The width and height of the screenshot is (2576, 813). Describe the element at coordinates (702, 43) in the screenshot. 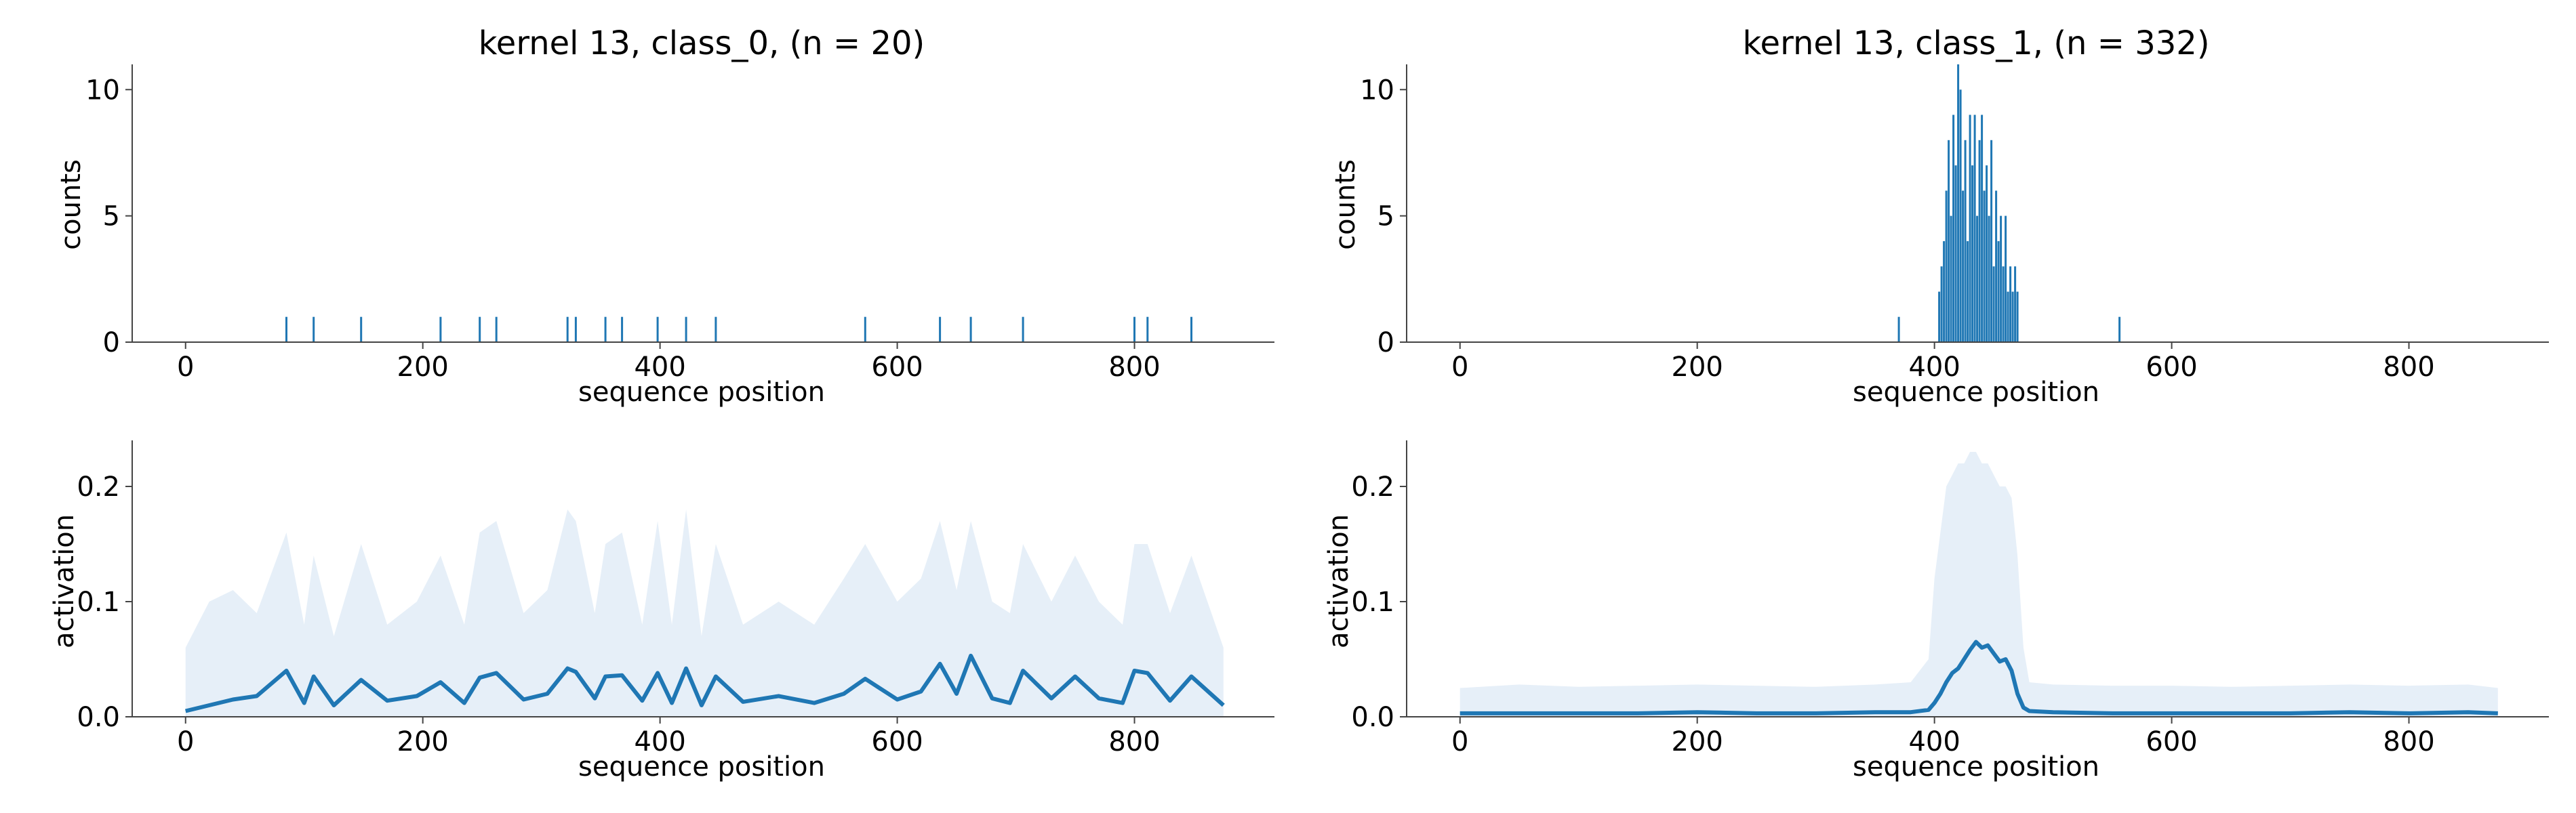

I see `chart-title: kernel 13, class_0, (n = 20)` at that location.